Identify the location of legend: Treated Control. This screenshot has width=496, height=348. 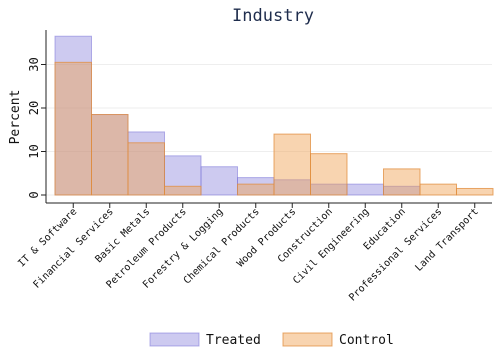
(271, 340).